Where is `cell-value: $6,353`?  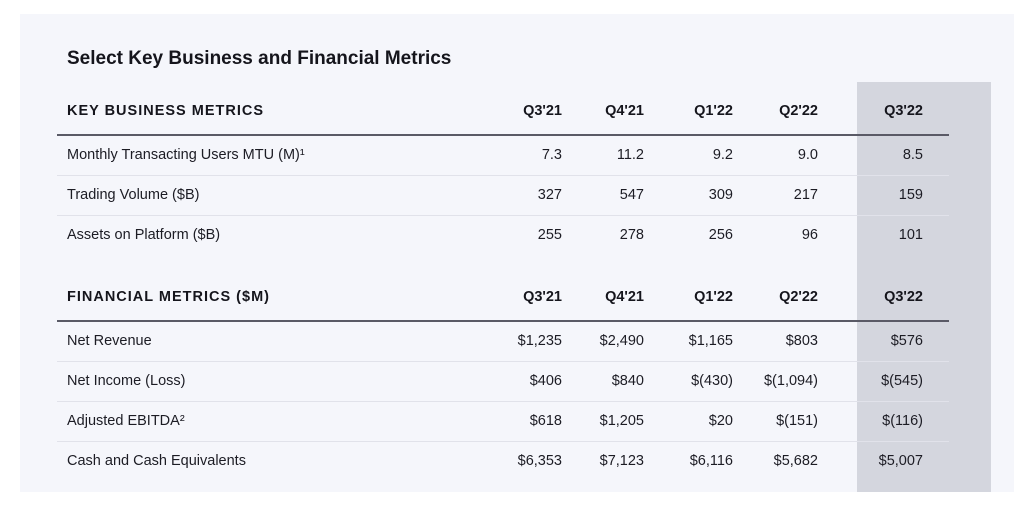 cell-value: $6,353 is located at coordinates (539, 461).